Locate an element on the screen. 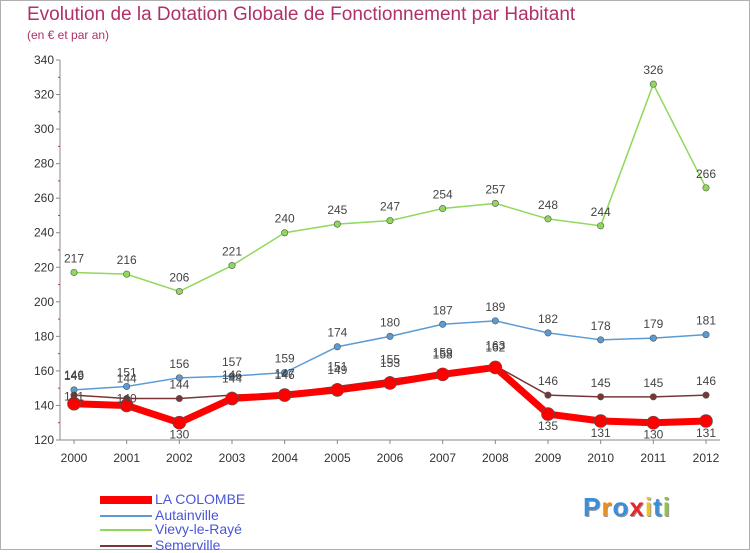 The width and height of the screenshot is (750, 553). data-label-autainville: 156 is located at coordinates (179, 364).